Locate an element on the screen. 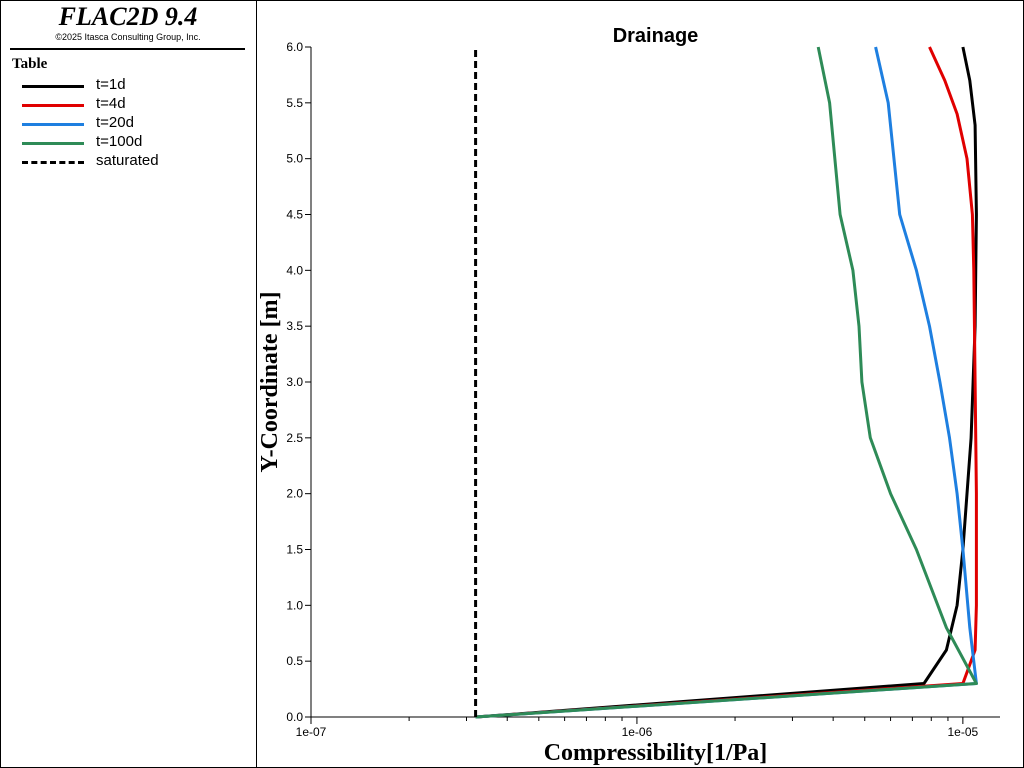  y-tick-label: 1.0 is located at coordinates (294, 605).